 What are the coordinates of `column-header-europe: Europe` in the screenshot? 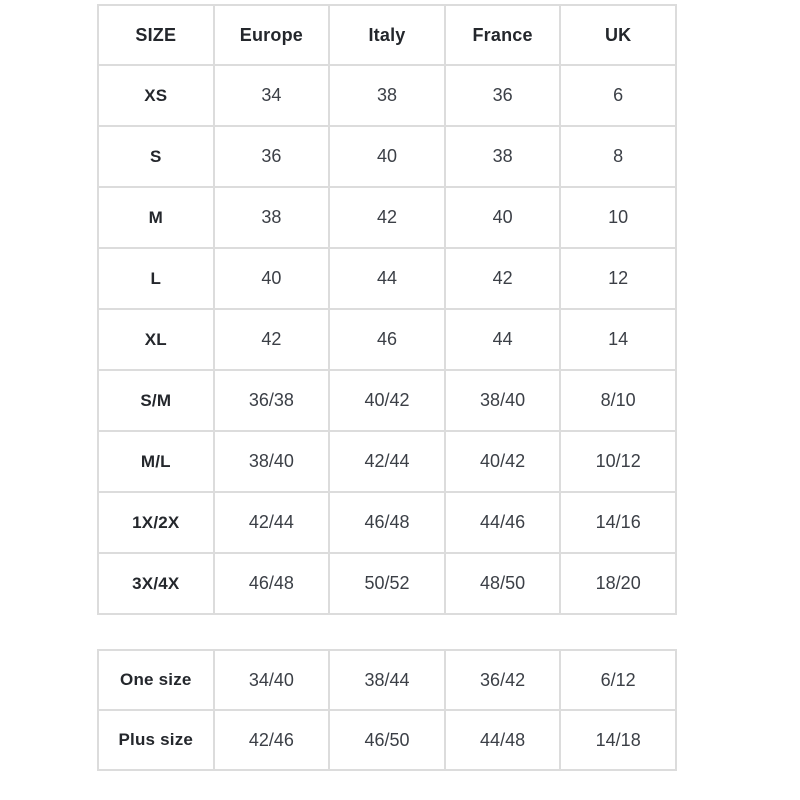 It's located at (271, 35).